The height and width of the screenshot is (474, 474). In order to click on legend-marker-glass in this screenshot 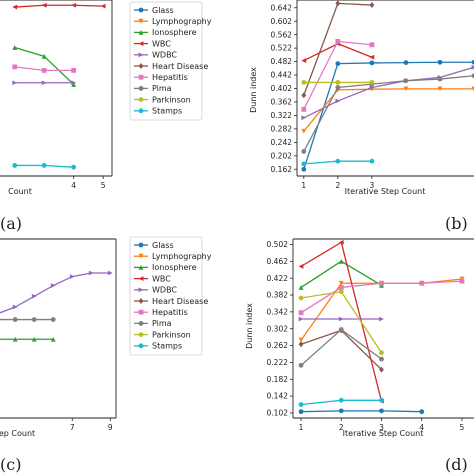, I will do `click(141, 245)`.